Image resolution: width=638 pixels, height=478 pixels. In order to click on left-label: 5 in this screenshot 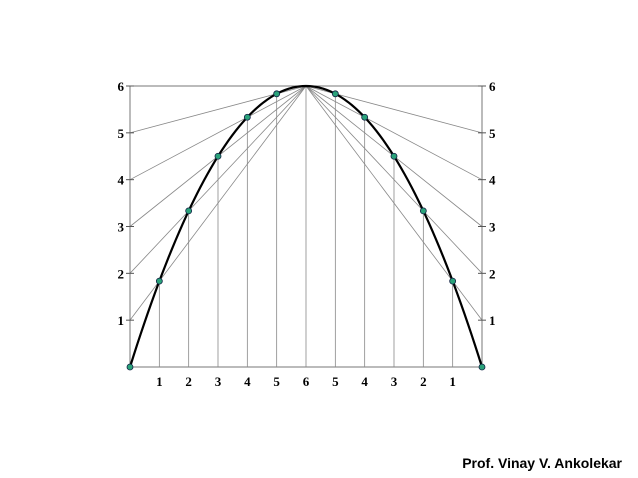, I will do `click(121, 133)`.